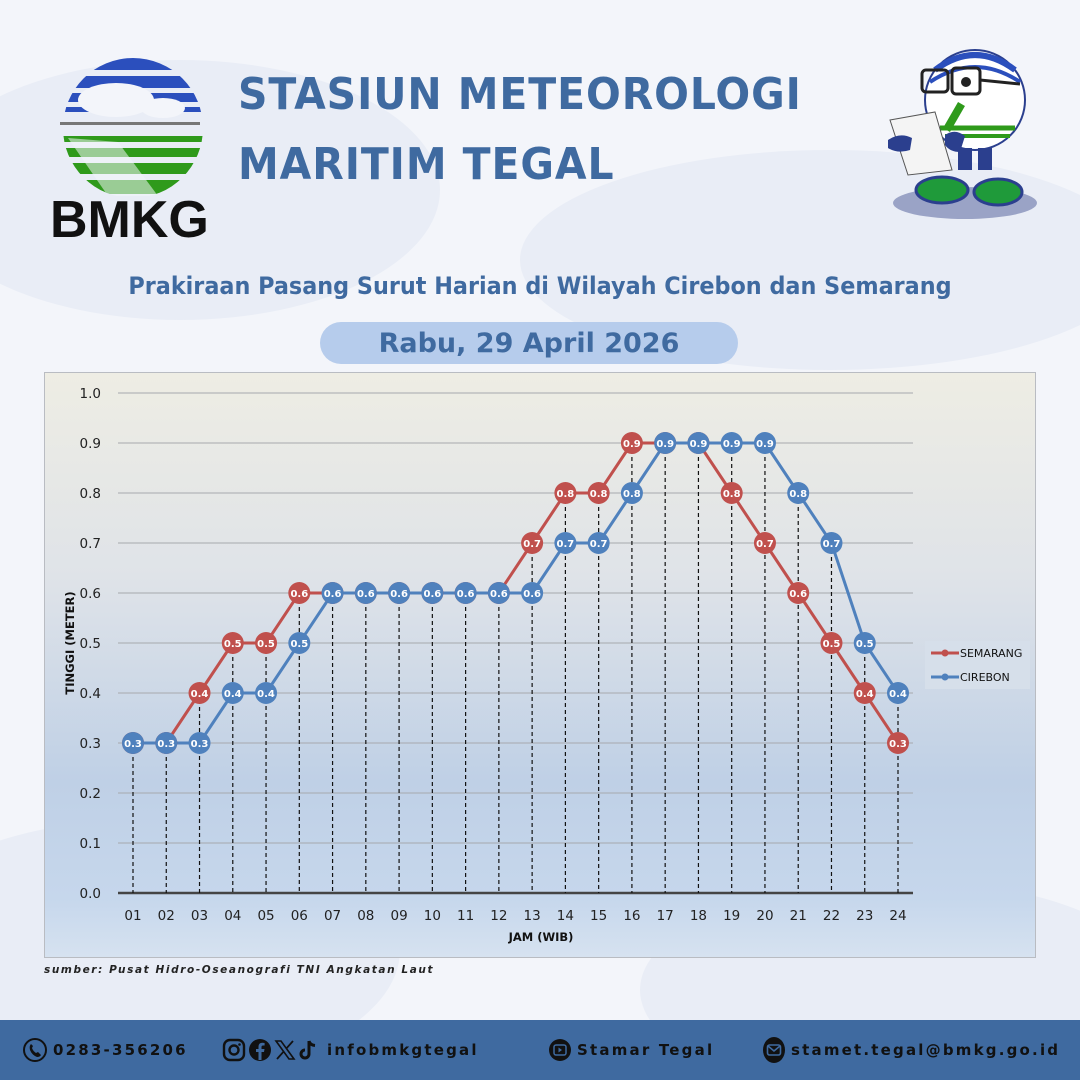 The height and width of the screenshot is (1080, 1080). Describe the element at coordinates (90, 744) in the screenshot. I see `y-tick-label: 0.3` at that location.